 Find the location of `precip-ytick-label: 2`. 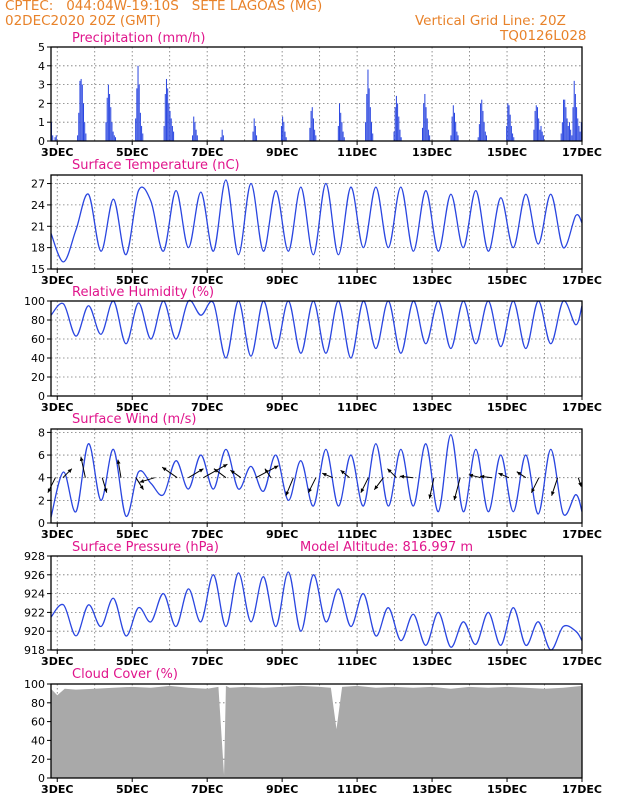

precip-ytick-label: 2 is located at coordinates (41, 103).